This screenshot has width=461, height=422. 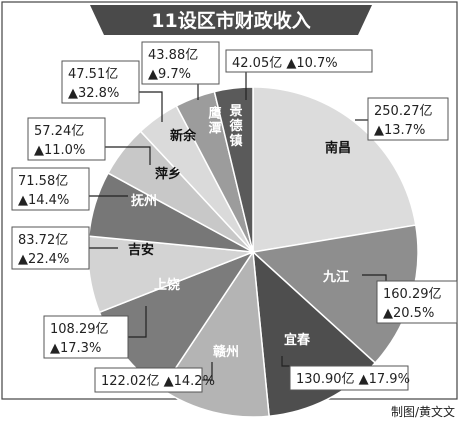 I want to click on value-label-5: 108.29亿▲17.3%, so click(x=79, y=339).